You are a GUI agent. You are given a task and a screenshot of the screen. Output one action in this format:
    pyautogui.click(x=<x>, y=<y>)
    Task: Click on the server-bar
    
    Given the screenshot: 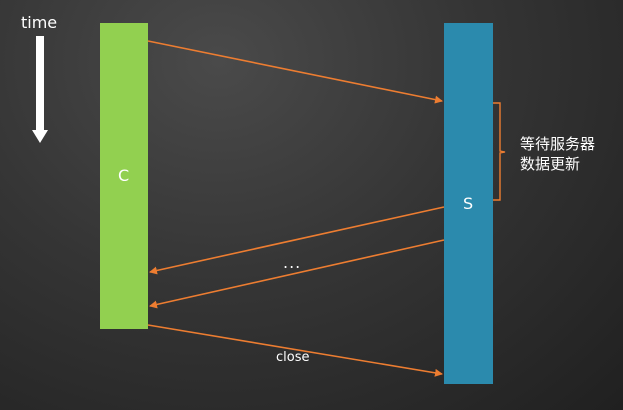 What is the action you would take?
    pyautogui.click(x=468, y=203)
    